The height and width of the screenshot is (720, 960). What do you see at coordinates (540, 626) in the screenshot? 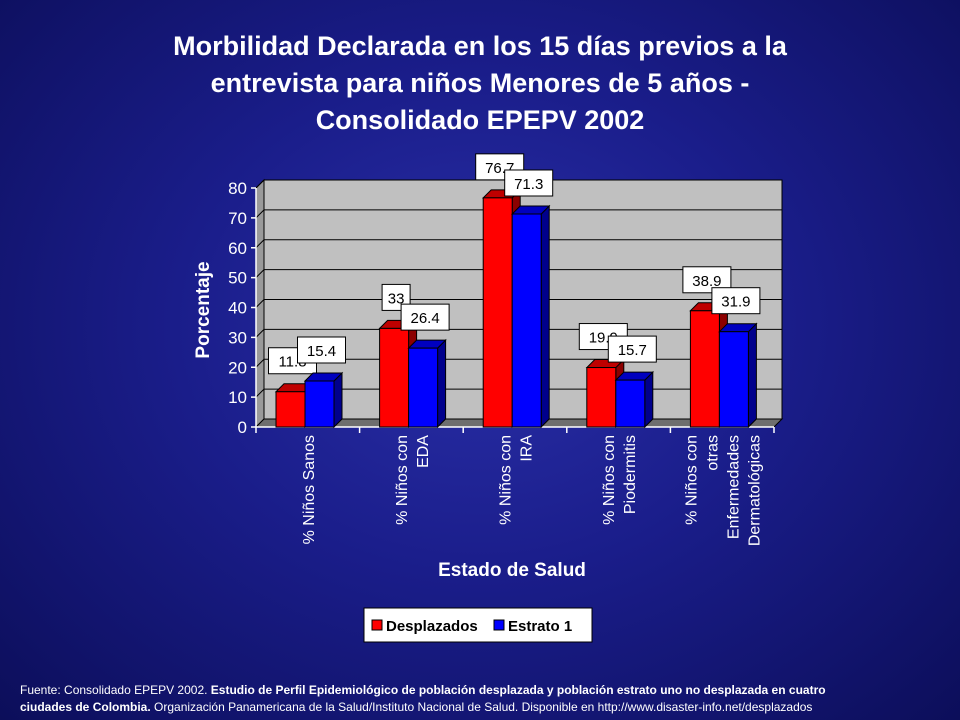
I see `legend-label: Estrato 1` at bounding box center [540, 626].